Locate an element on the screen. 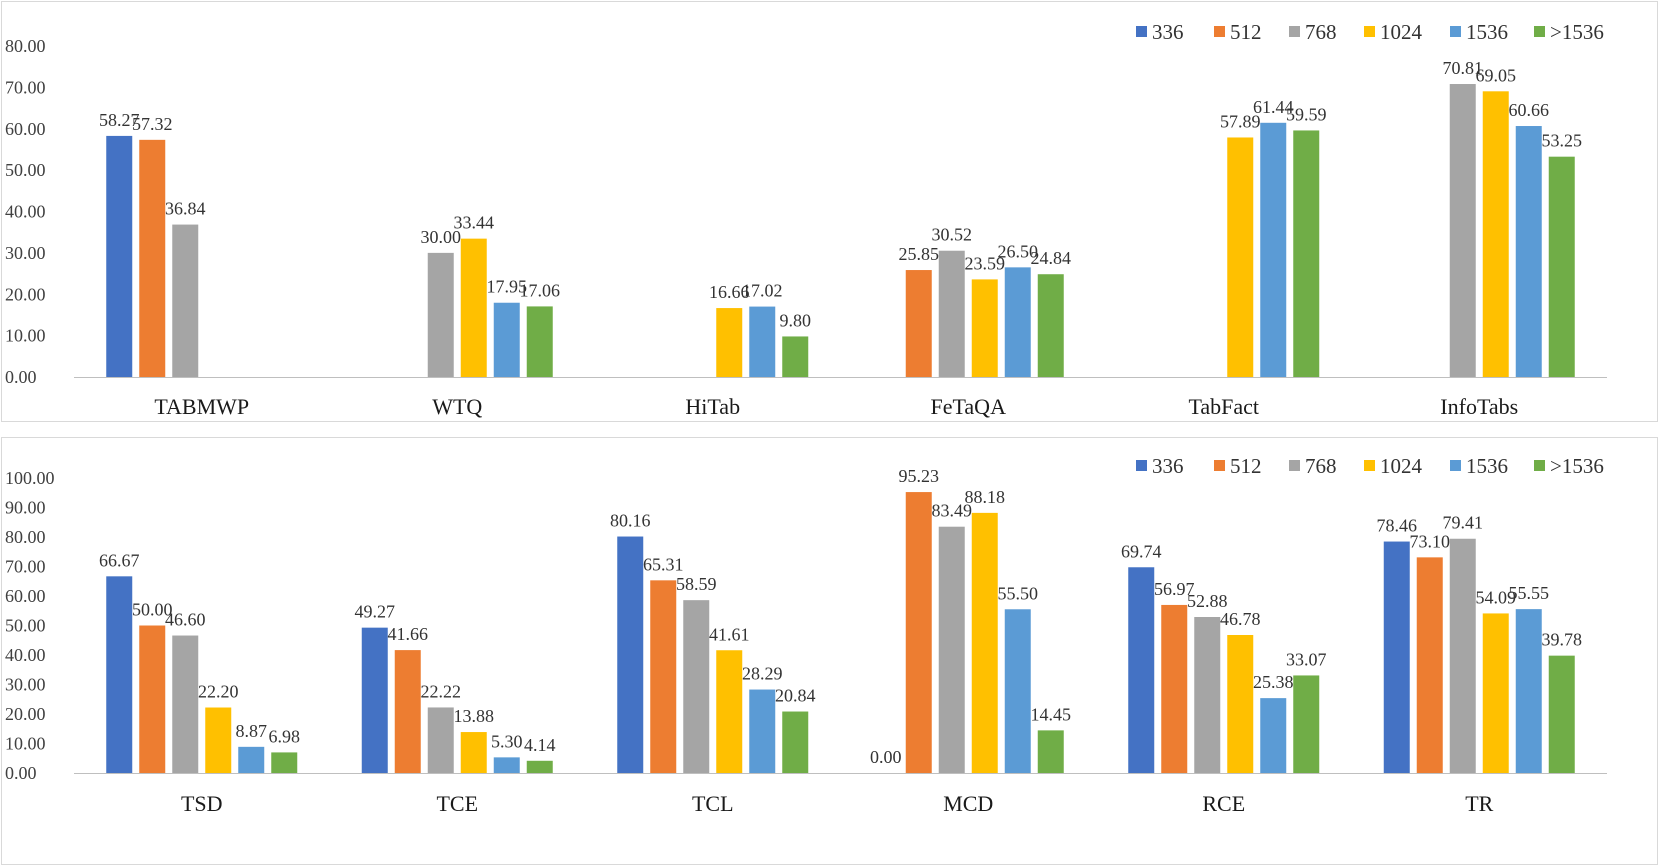 The width and height of the screenshot is (1661, 867). y-tick-label: 70.00 is located at coordinates (25, 567).